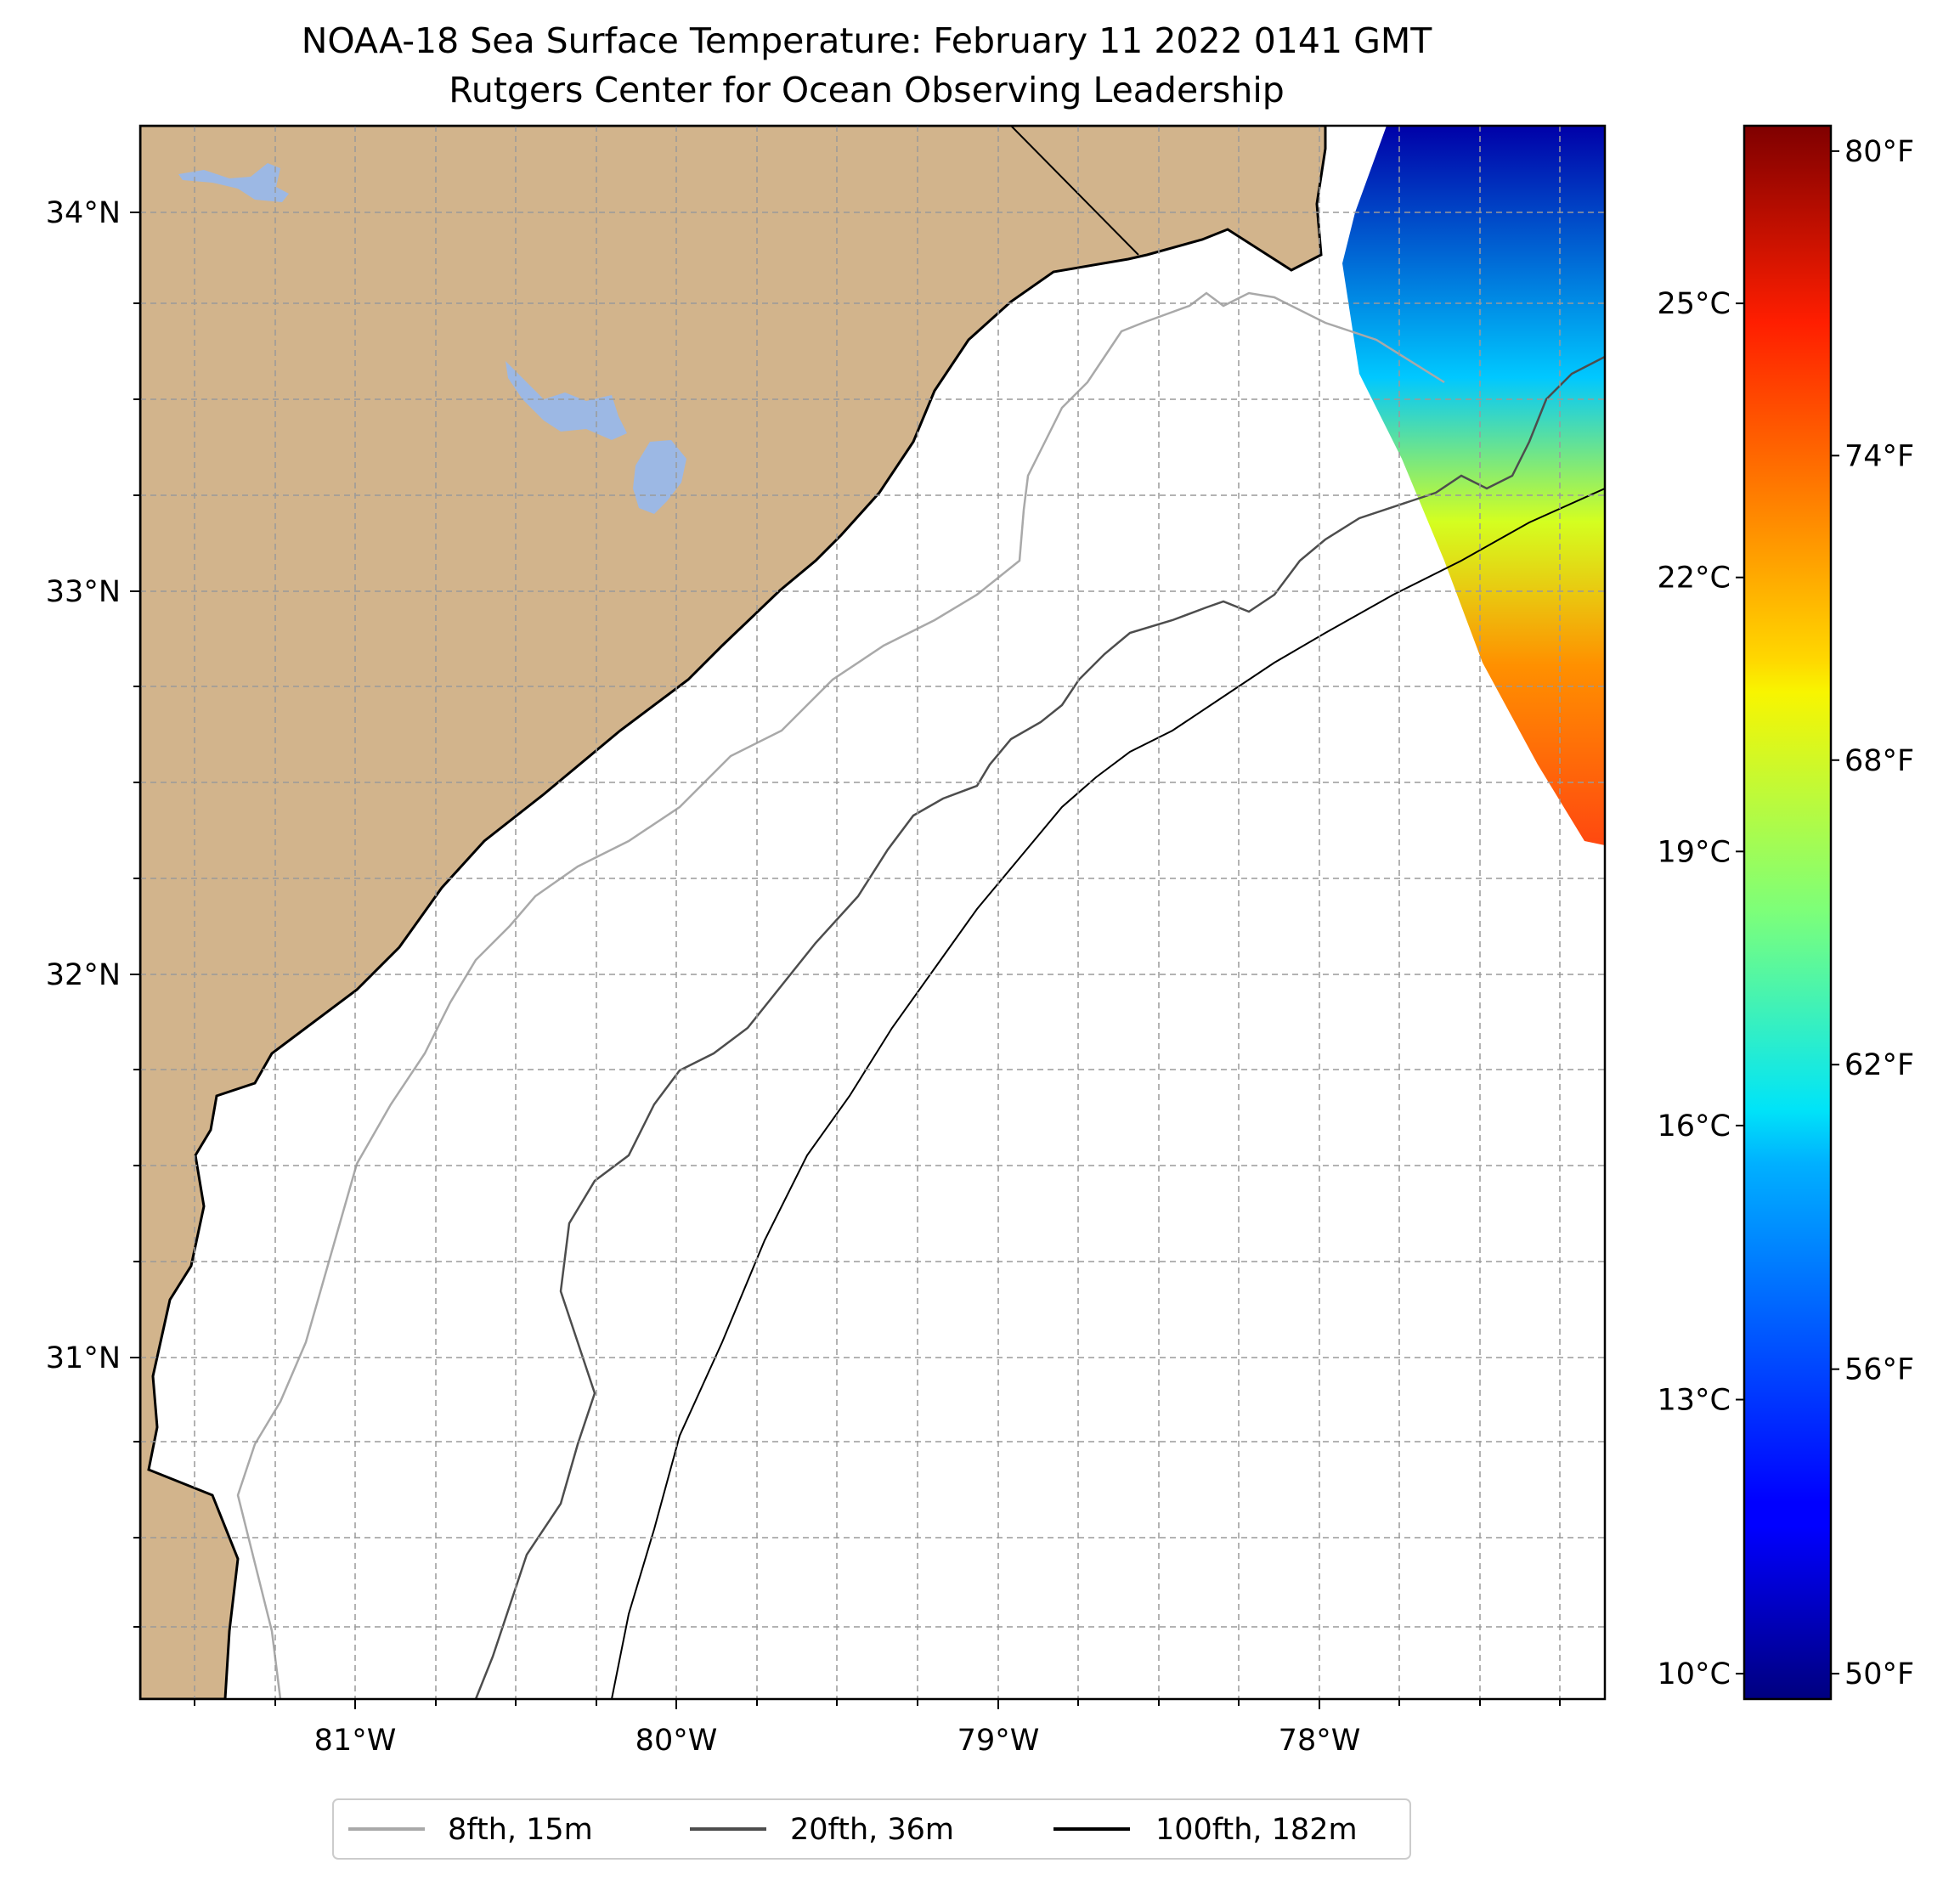 This screenshot has width=1960, height=1880. I want to click on lat-label-31n: 31°N, so click(84, 1358).